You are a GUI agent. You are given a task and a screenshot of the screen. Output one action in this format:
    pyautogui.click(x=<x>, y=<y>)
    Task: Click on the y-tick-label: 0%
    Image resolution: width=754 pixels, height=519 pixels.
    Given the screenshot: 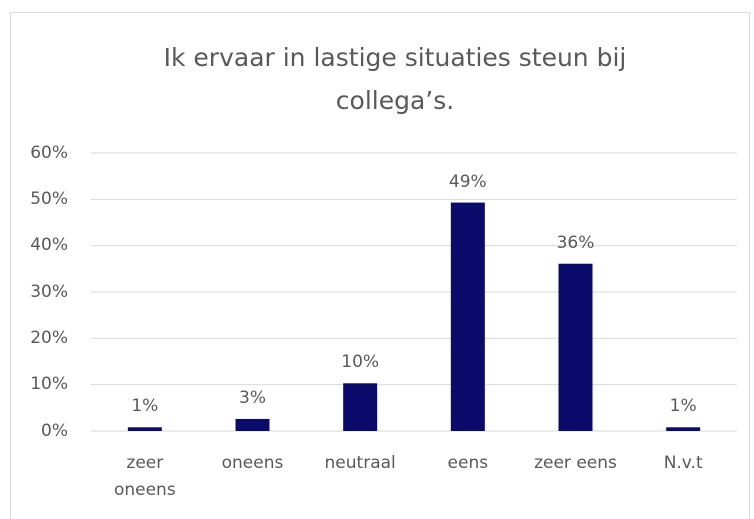 What is the action you would take?
    pyautogui.click(x=54, y=430)
    